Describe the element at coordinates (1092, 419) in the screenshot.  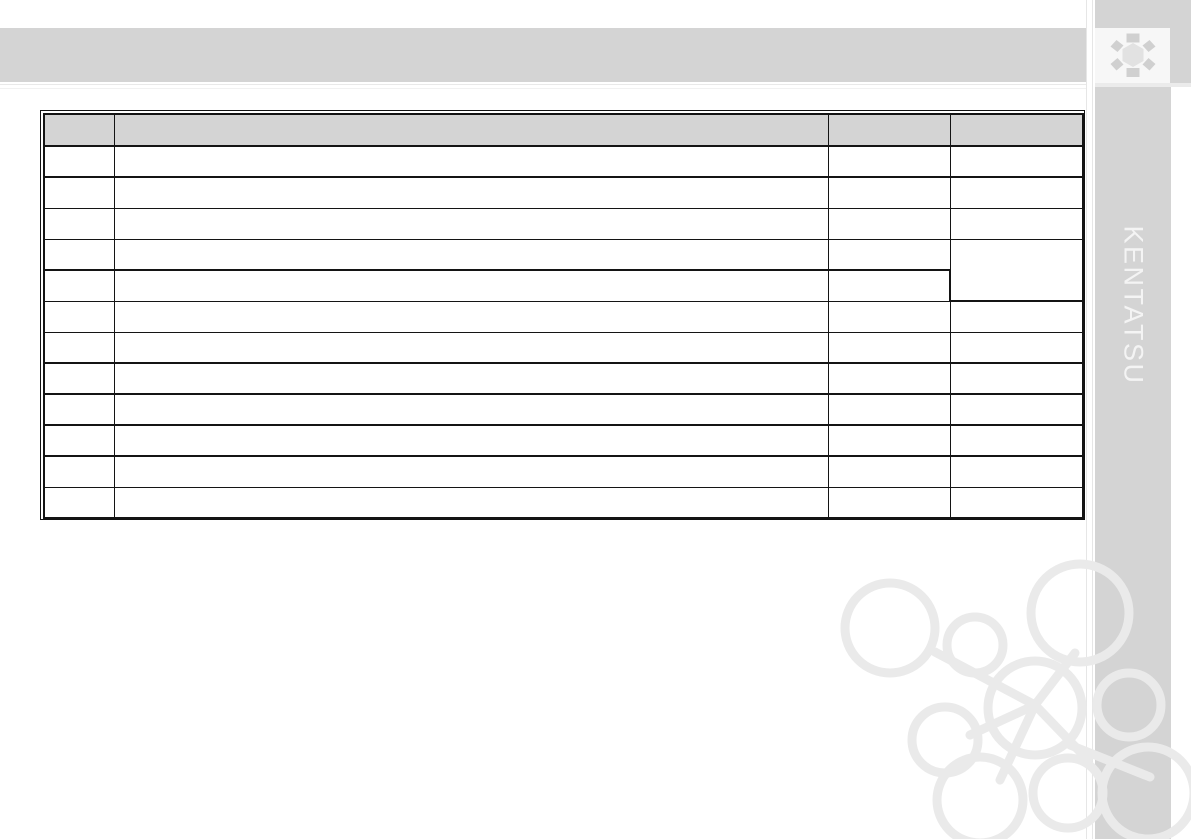
I see `rail-guide-line-inner` at that location.